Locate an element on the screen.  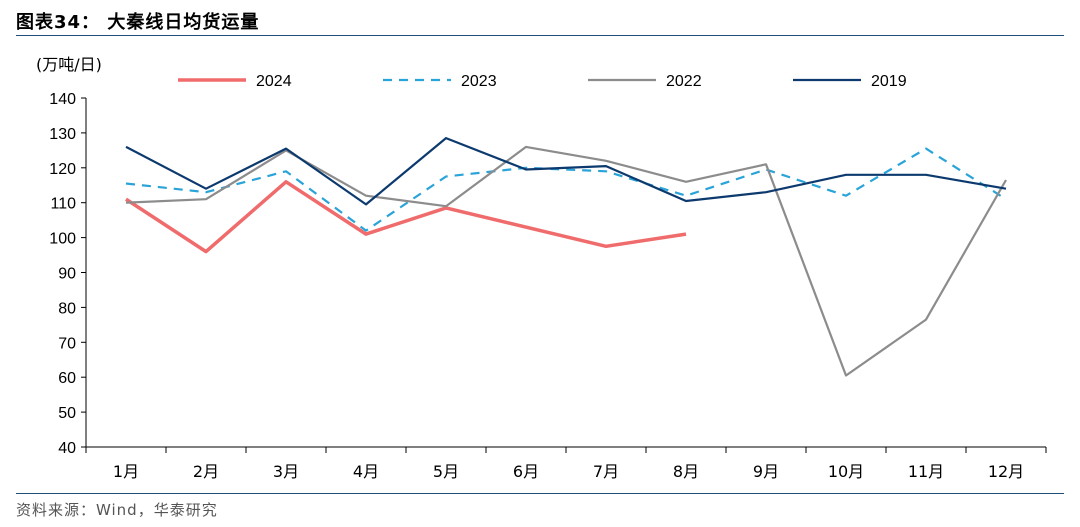
legend-label-2023: 2023 is located at coordinates (479, 81).